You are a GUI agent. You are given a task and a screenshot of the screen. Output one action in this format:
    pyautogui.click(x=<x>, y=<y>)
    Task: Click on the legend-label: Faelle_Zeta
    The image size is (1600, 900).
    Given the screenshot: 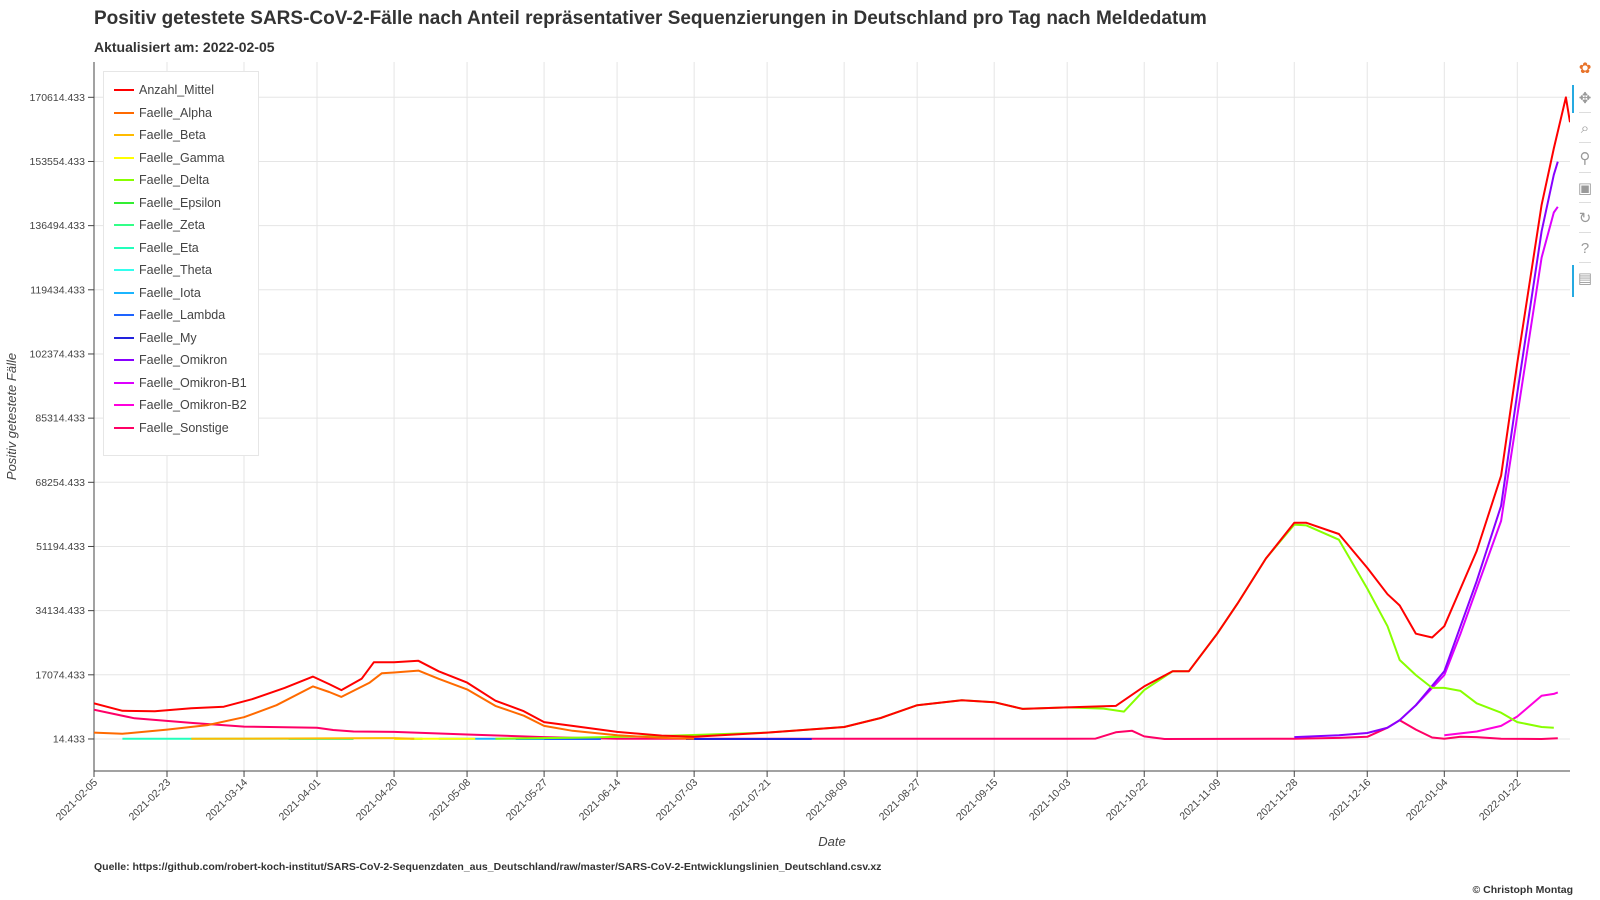 What is the action you would take?
    pyautogui.click(x=172, y=225)
    